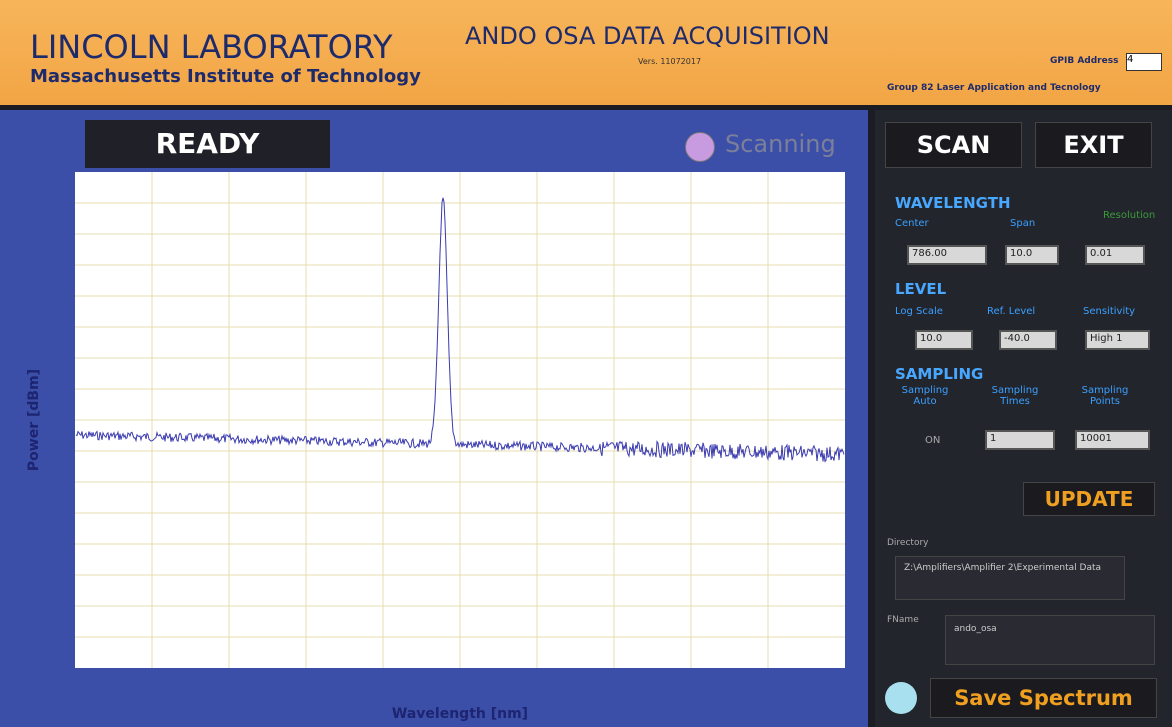 Image resolution: width=1172 pixels, height=727 pixels. Describe the element at coordinates (780, 144) in the screenshot. I see `scanning-label: Scanning` at that location.